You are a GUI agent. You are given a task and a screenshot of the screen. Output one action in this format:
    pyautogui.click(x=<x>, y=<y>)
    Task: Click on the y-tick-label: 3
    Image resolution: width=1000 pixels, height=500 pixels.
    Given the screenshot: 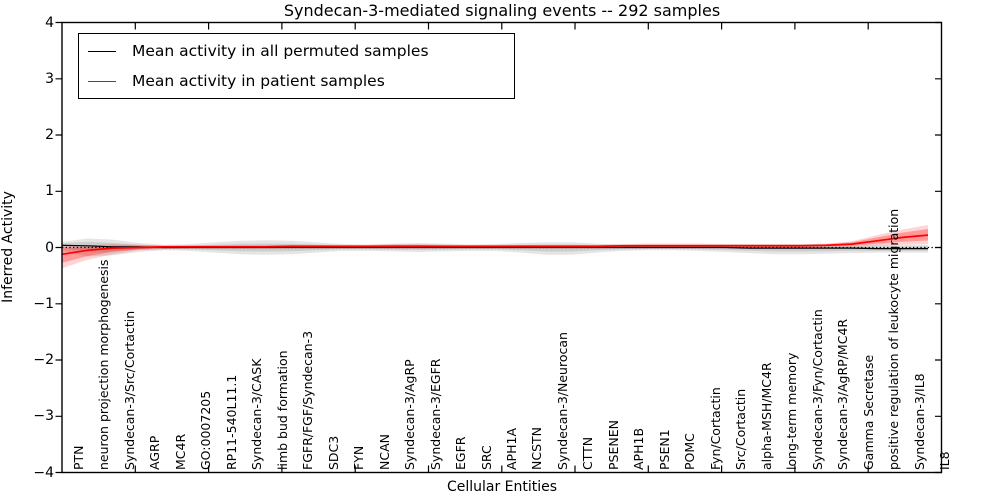 What is the action you would take?
    pyautogui.click(x=49, y=78)
    